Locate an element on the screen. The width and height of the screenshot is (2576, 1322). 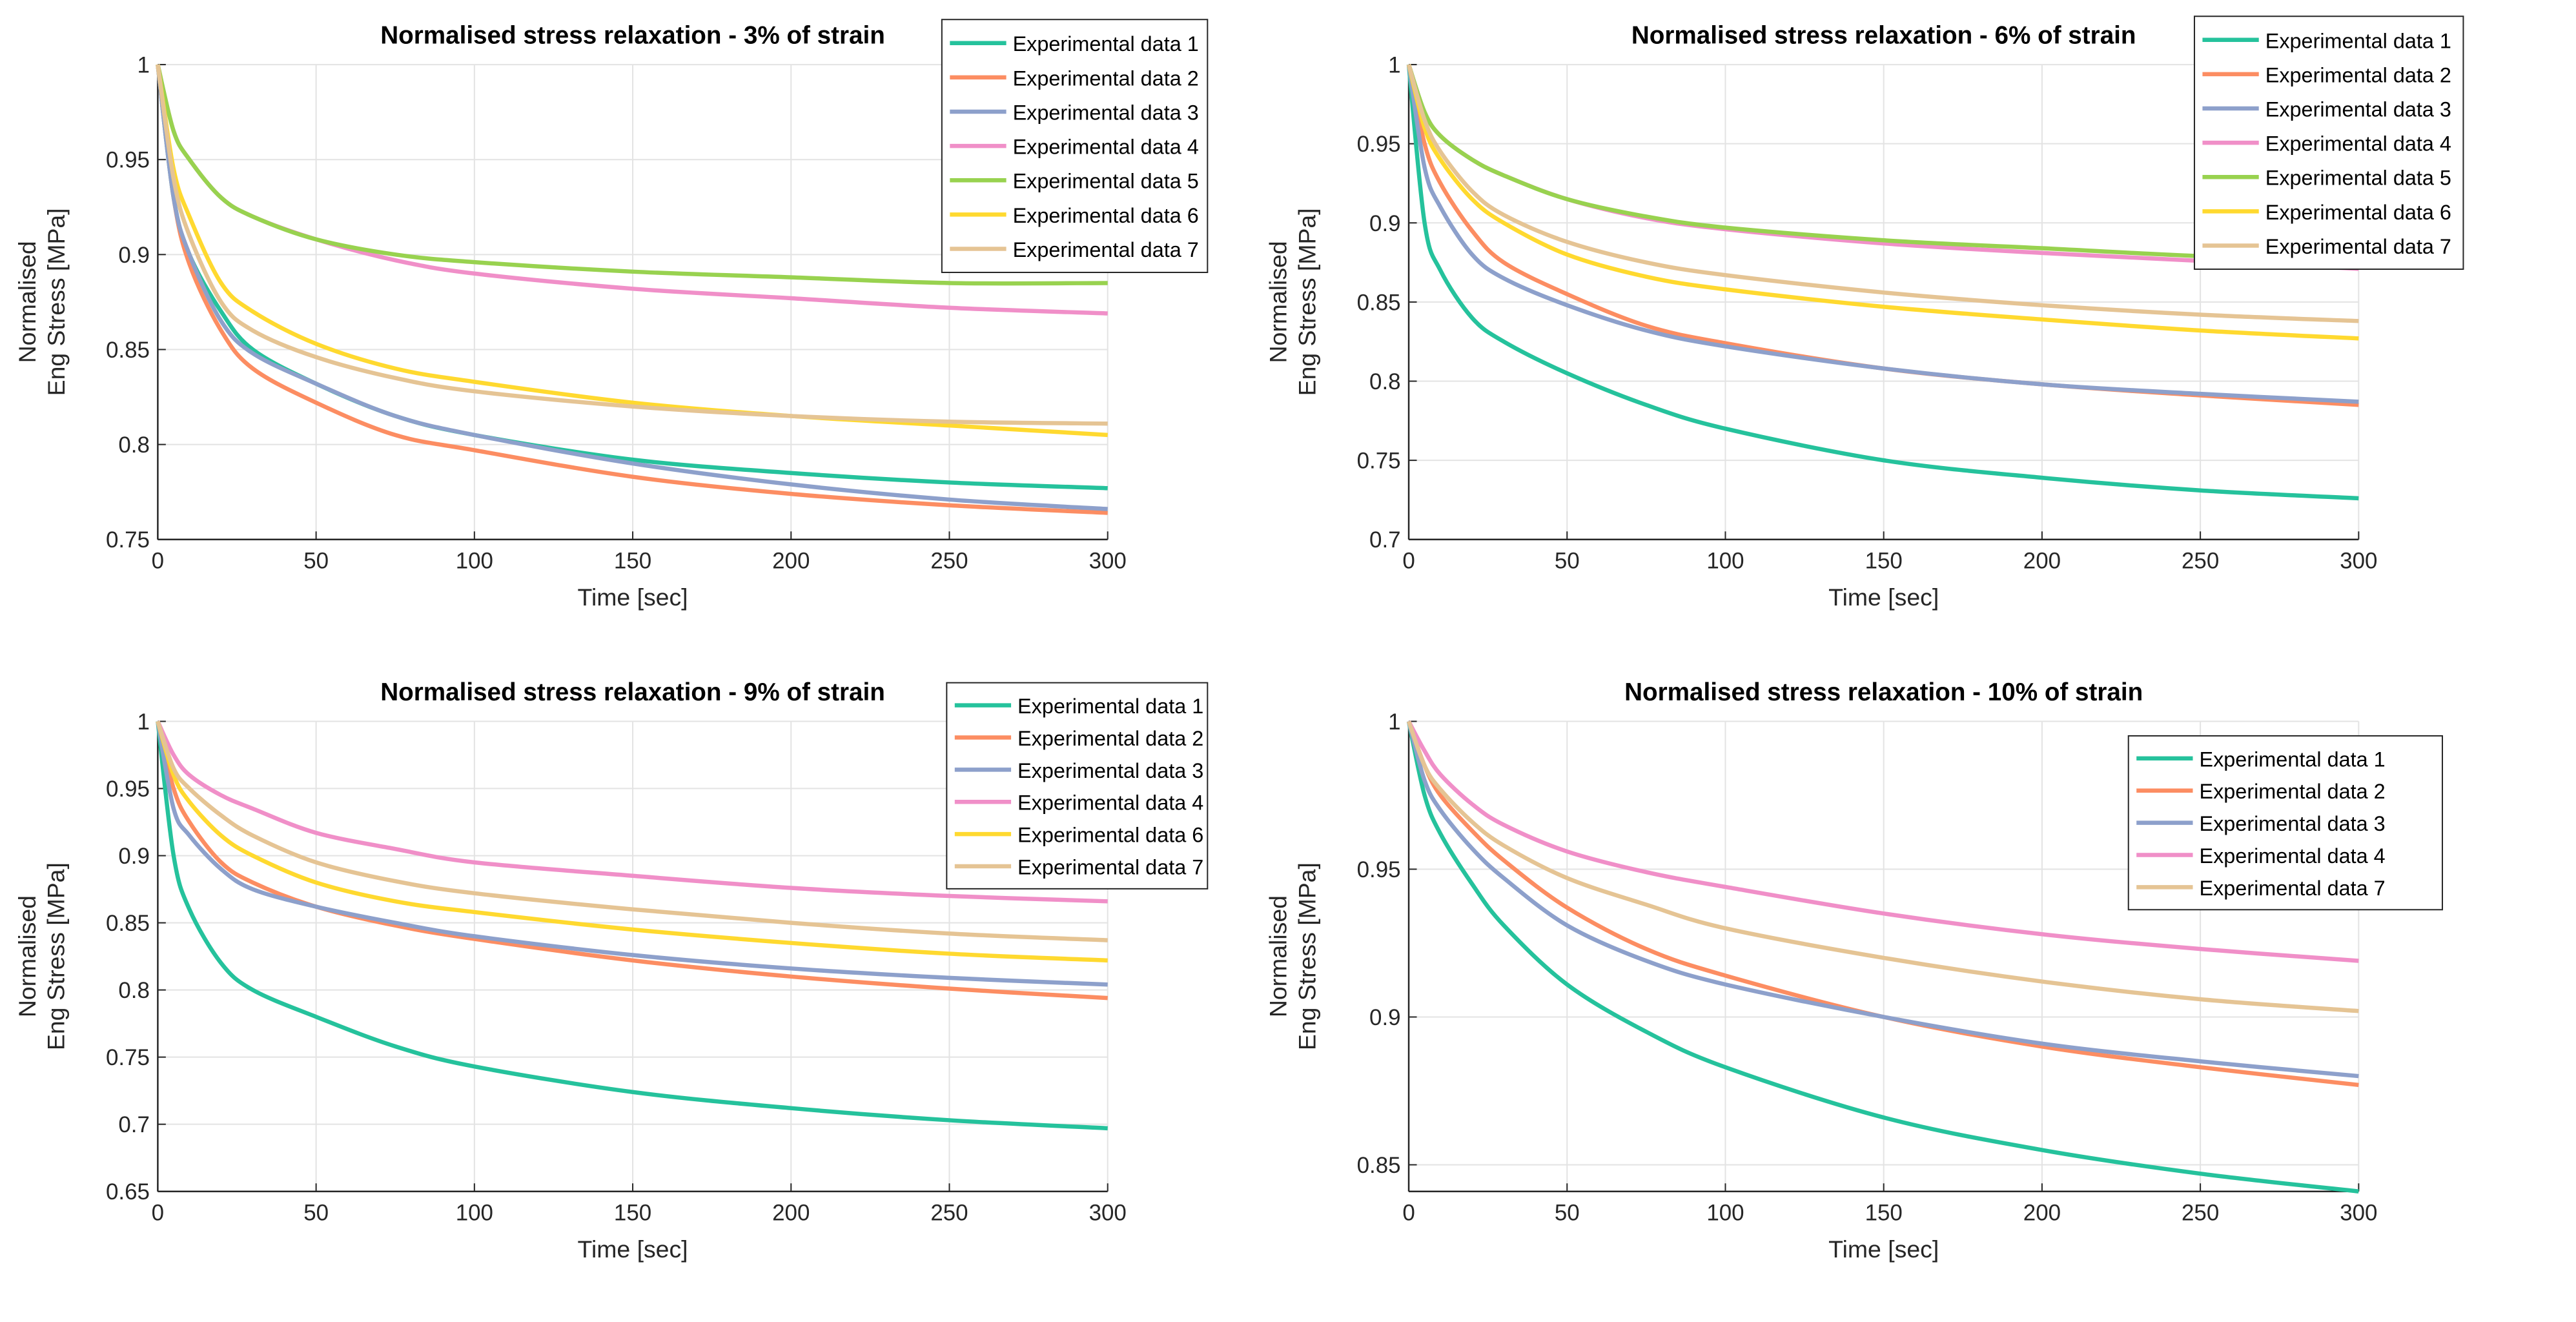
legend-label: Experimental data 5 is located at coordinates (1106, 181).